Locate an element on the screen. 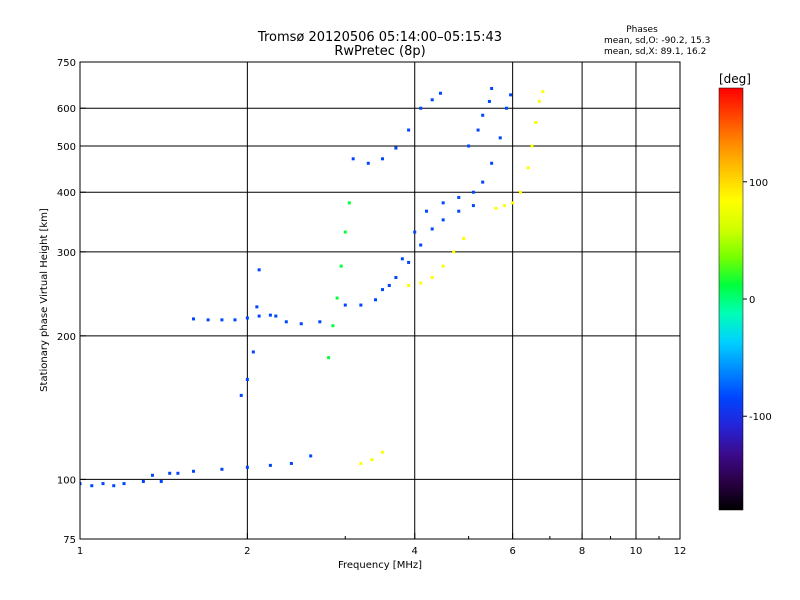  colorbar is located at coordinates (731, 299).